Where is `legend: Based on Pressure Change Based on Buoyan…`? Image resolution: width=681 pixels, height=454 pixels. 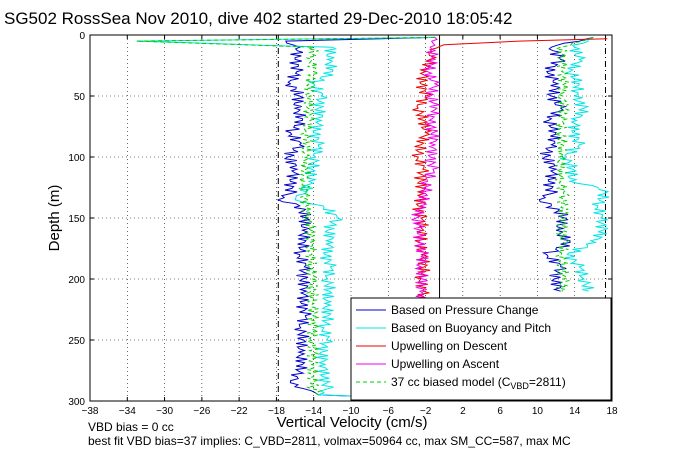
legend: Based on Pressure Change Based on Buoyan… is located at coordinates (481, 349).